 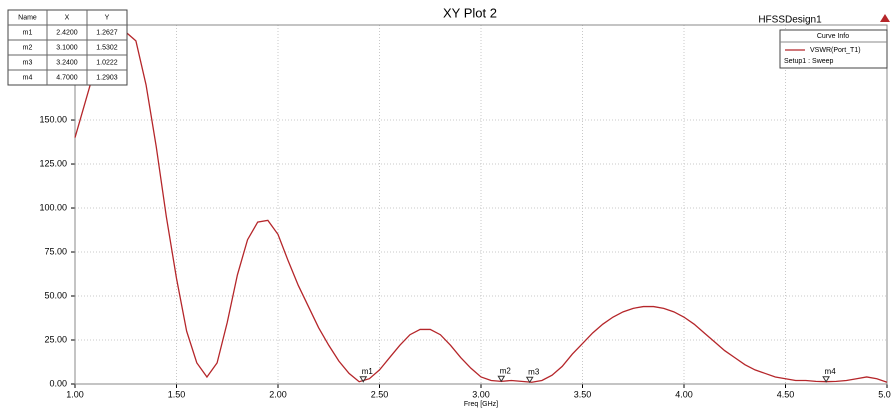 I want to click on legend-setup: Setup1 : Sweep, so click(x=809, y=61).